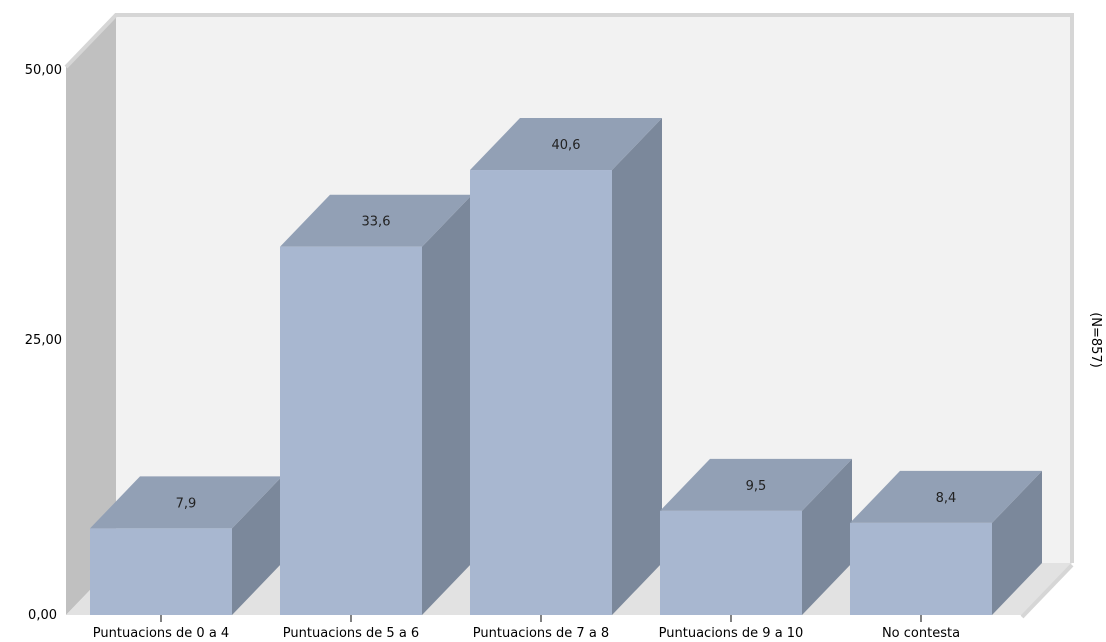 The width and height of the screenshot is (1106, 642). What do you see at coordinates (91, 315) in the screenshot?
I see `left-wall` at bounding box center [91, 315].